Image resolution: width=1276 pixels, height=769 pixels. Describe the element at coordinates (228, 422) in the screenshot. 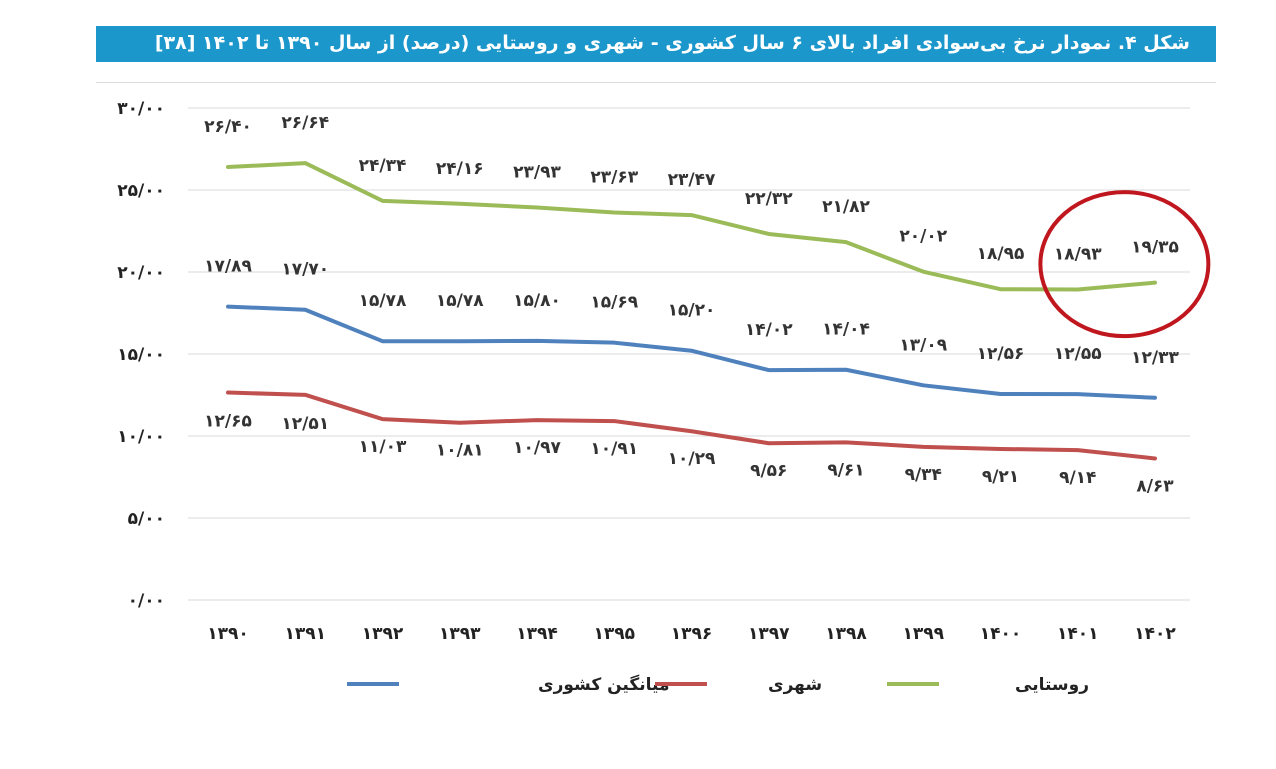

I see `urban-data-label: ۱۲/۶۵` at that location.